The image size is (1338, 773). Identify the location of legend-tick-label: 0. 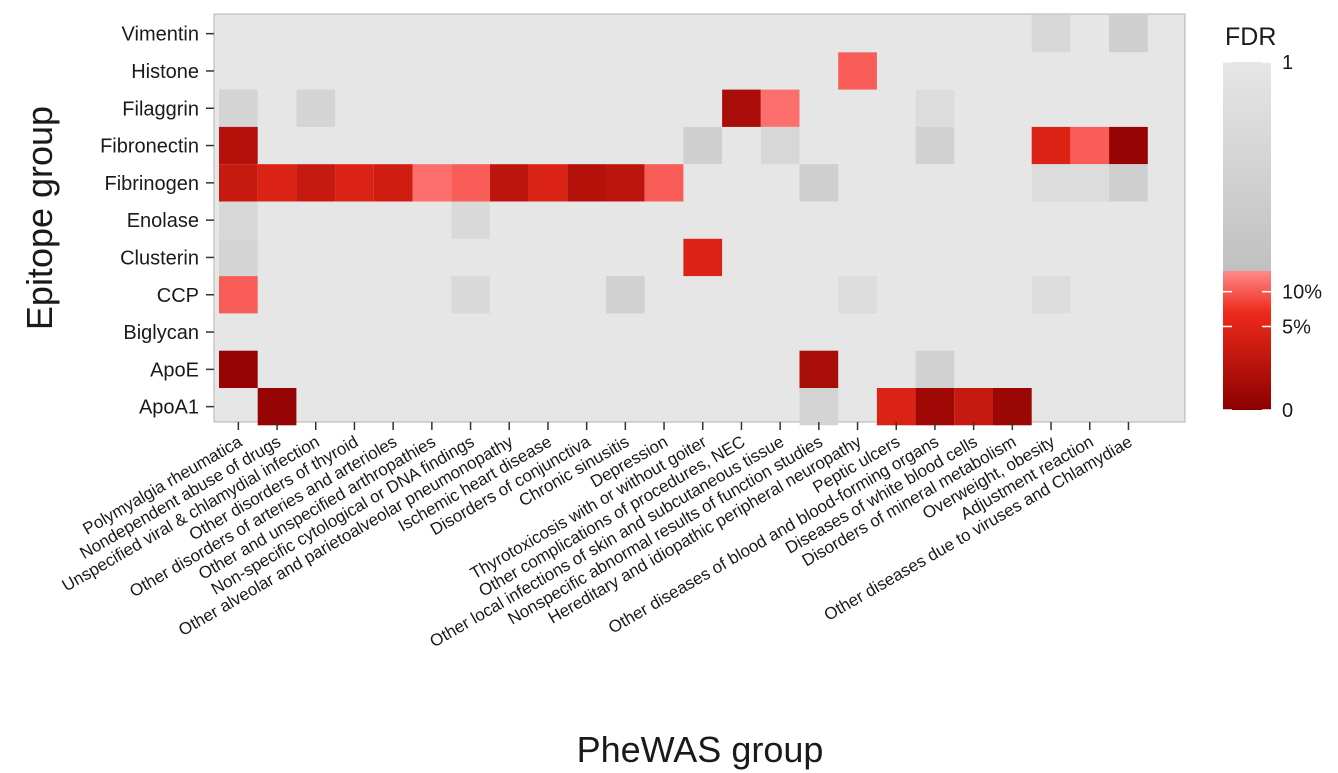
(1287, 411).